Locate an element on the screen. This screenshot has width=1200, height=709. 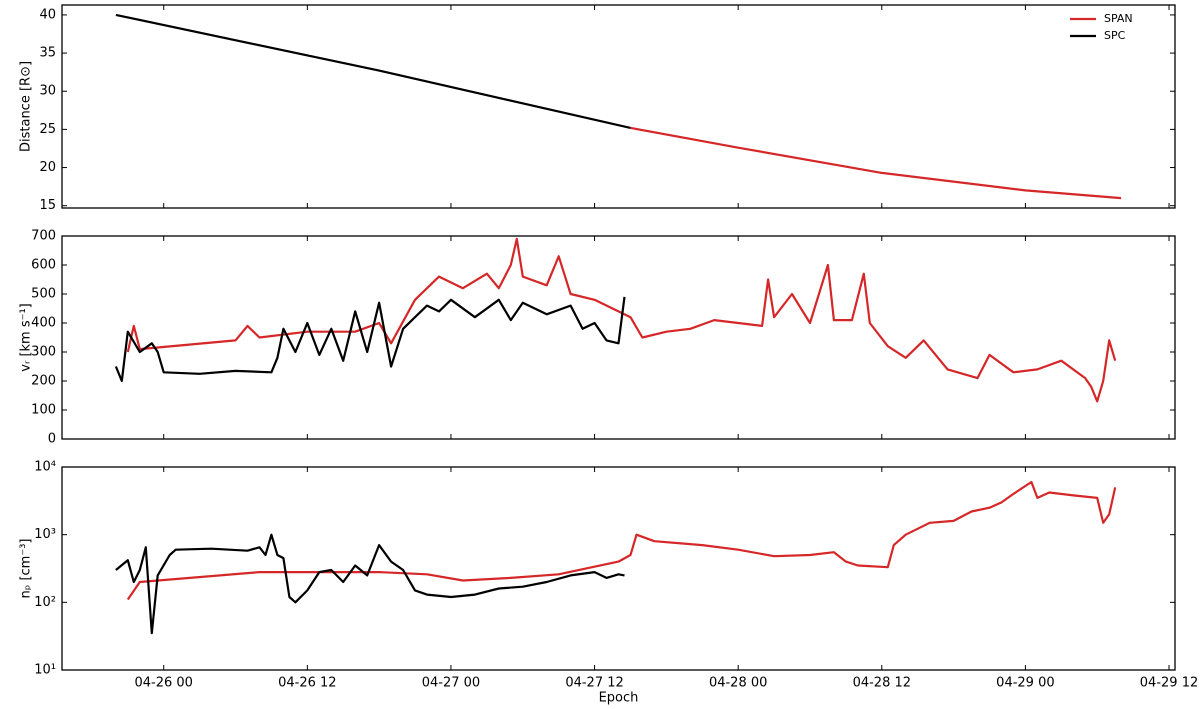
y-tick-label: 10¹ is located at coordinates (45, 670).